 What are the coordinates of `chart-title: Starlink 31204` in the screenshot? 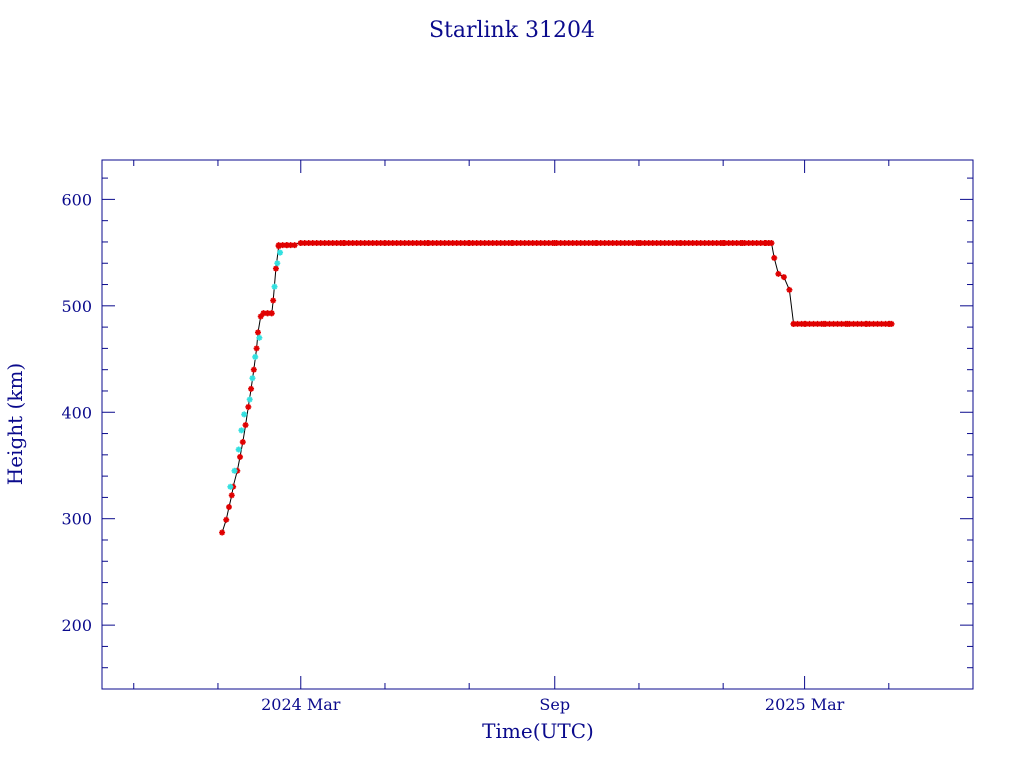 It's located at (512, 30).